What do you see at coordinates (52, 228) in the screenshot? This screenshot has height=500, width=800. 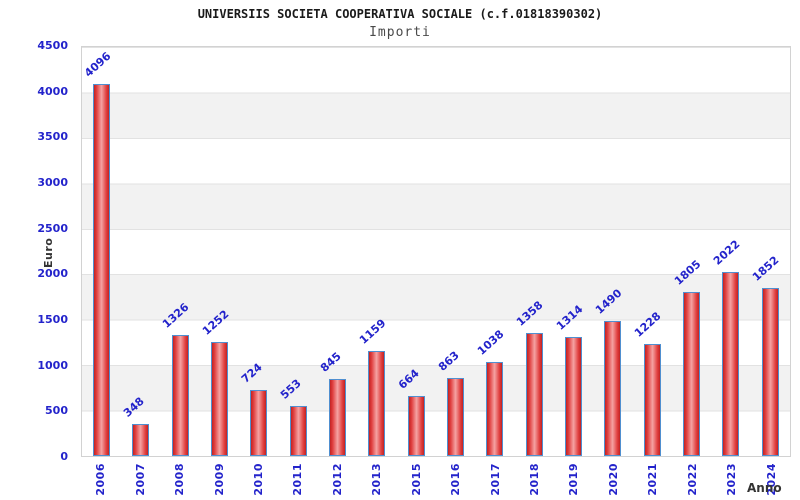 I see `y-tick-label: 2500` at bounding box center [52, 228].